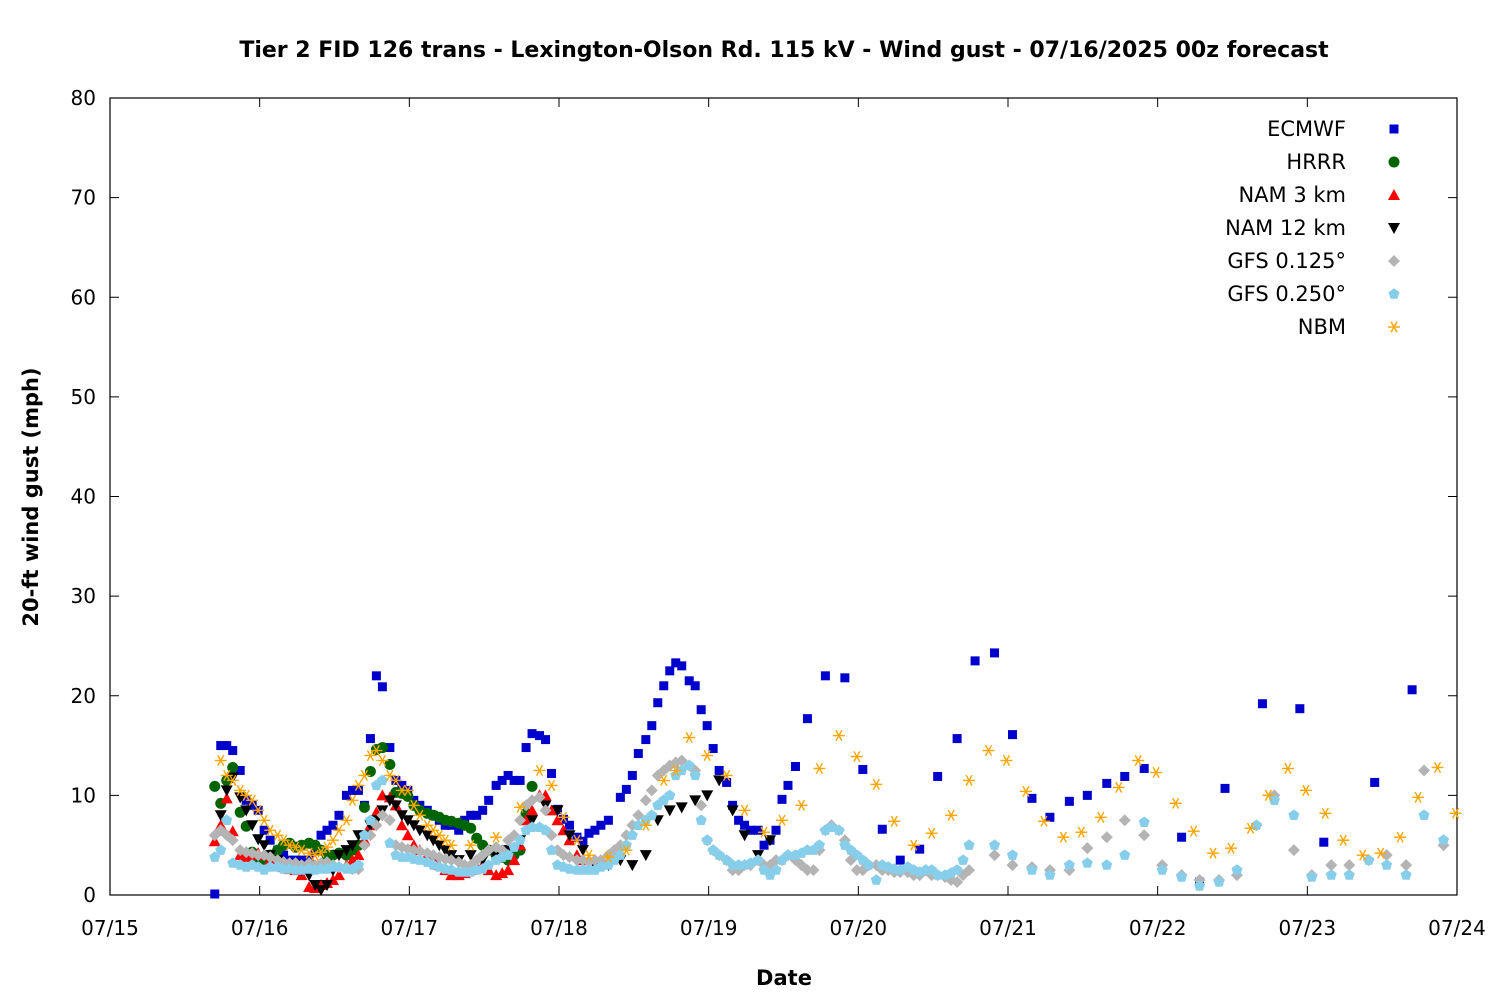 The width and height of the screenshot is (1500, 1000). What do you see at coordinates (83, 696) in the screenshot?
I see `y-tick-label: 20` at bounding box center [83, 696].